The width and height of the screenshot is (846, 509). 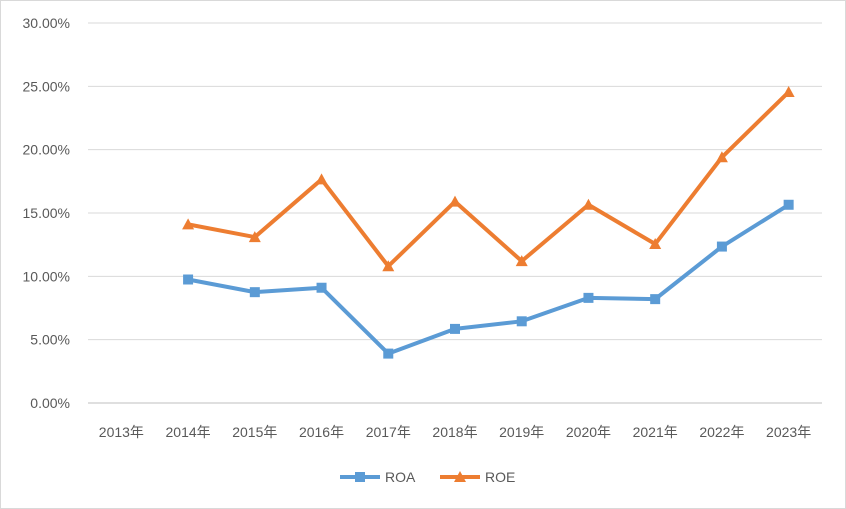 I want to click on x-tick-label: 2017年, so click(x=388, y=432).